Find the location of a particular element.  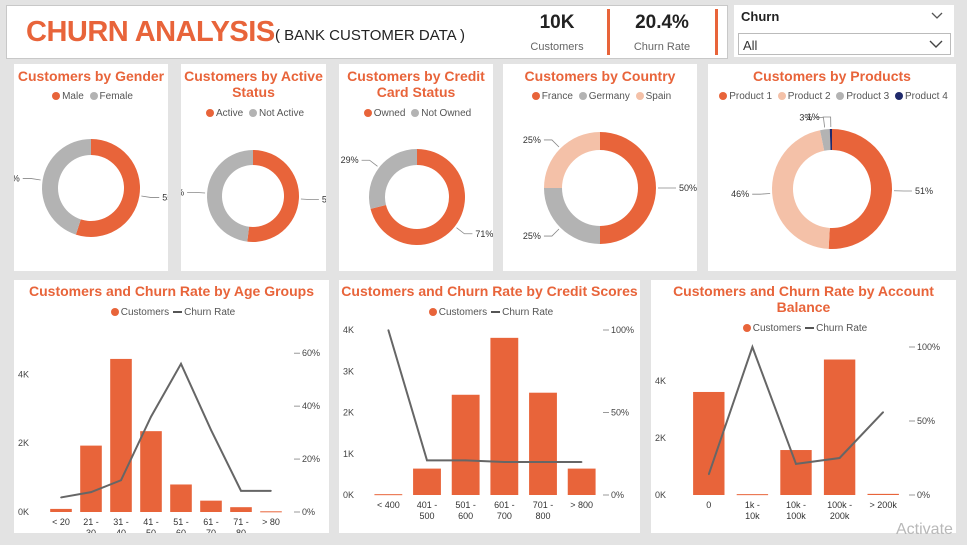

y-right-tick-label: 20% is located at coordinates (311, 459).